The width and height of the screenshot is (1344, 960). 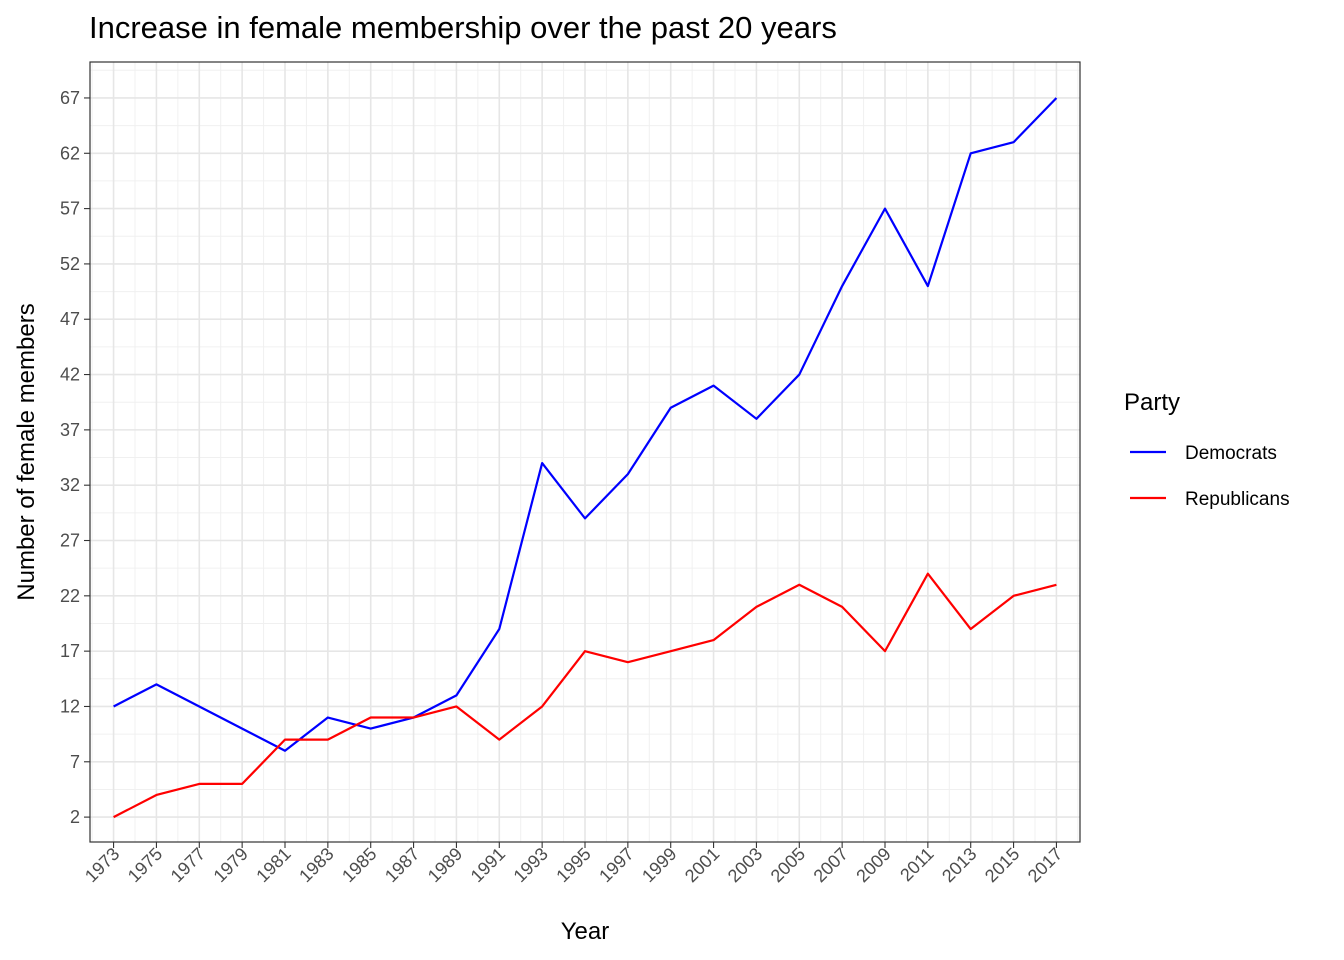 I want to click on y-tick-label: 67, so click(x=70, y=98).